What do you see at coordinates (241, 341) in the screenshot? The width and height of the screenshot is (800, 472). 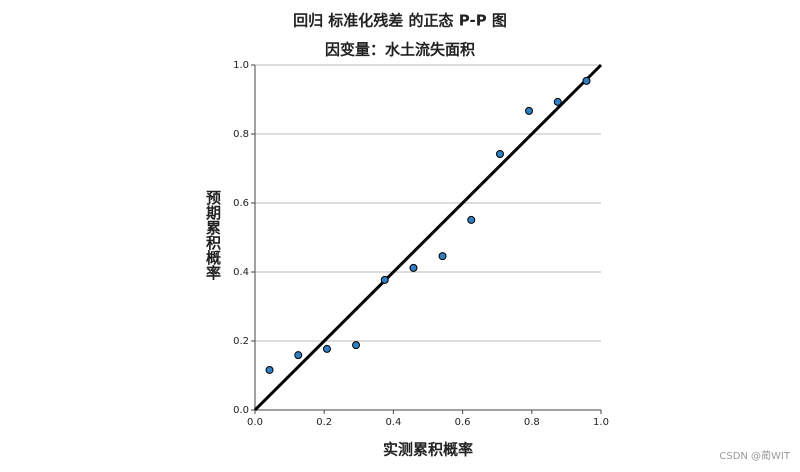 I see `y-tick-label: 0.2` at bounding box center [241, 341].